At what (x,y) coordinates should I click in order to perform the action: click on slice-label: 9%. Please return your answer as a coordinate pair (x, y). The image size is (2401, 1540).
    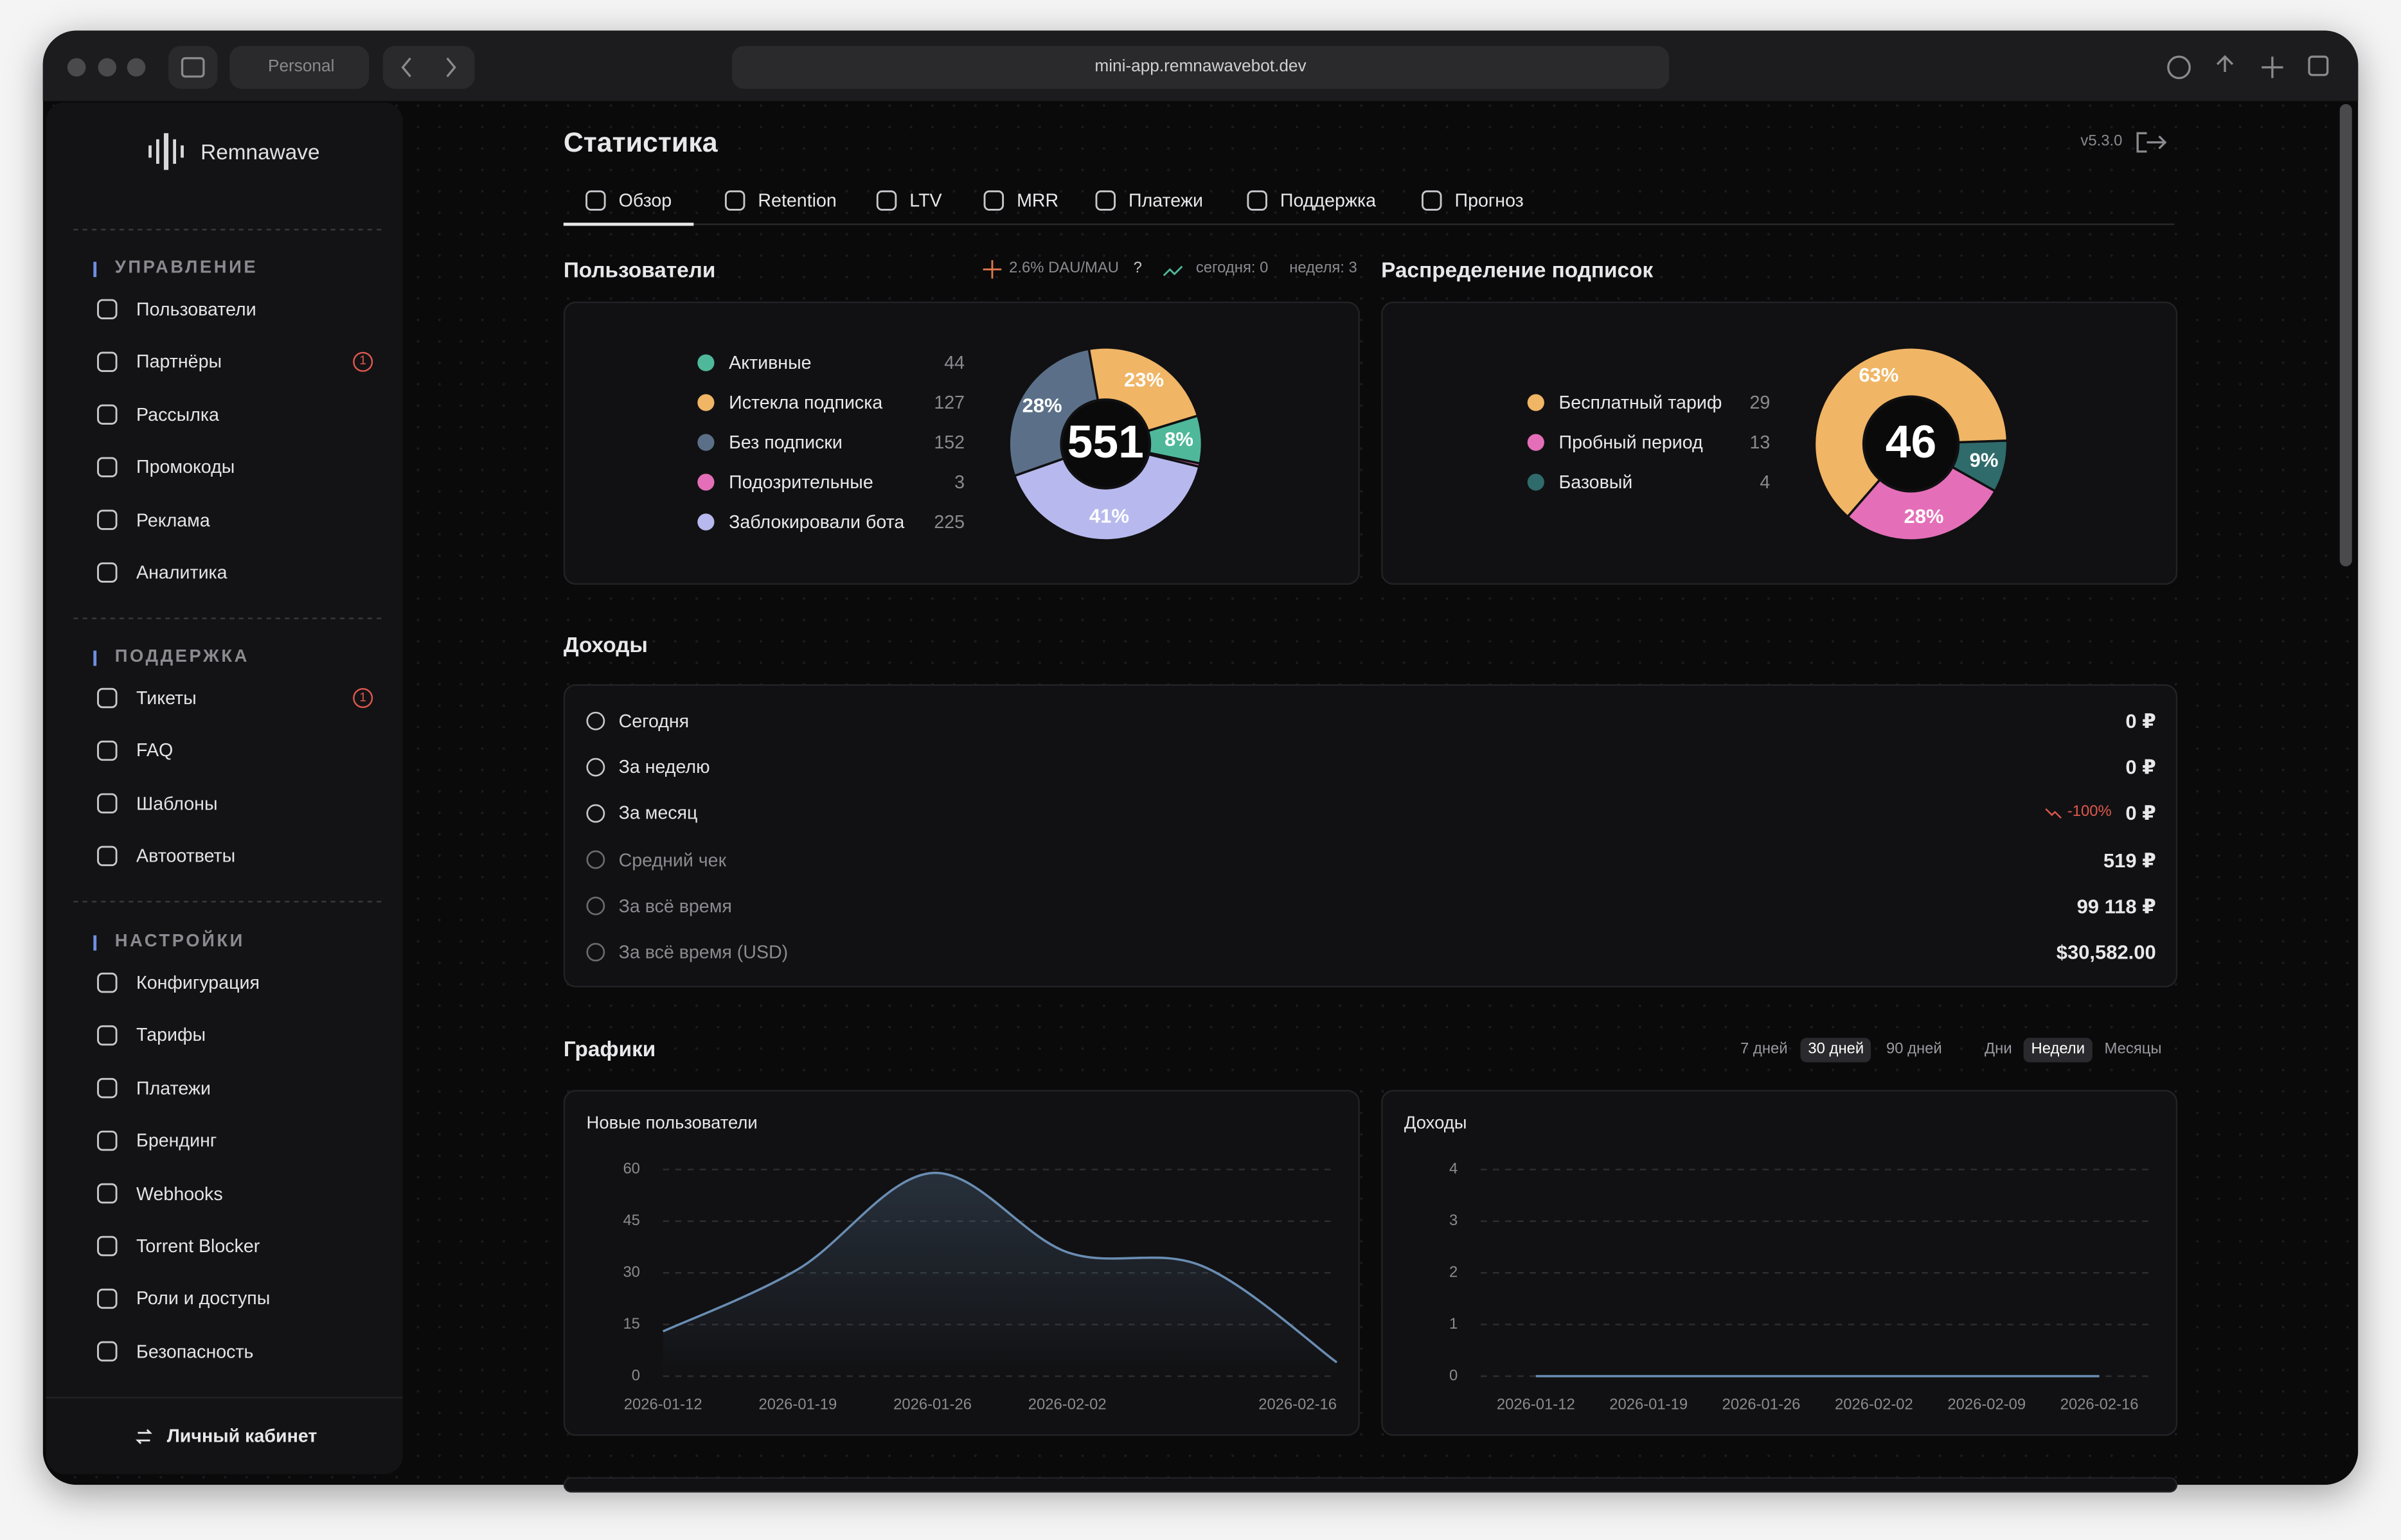
    Looking at the image, I should click on (1984, 461).